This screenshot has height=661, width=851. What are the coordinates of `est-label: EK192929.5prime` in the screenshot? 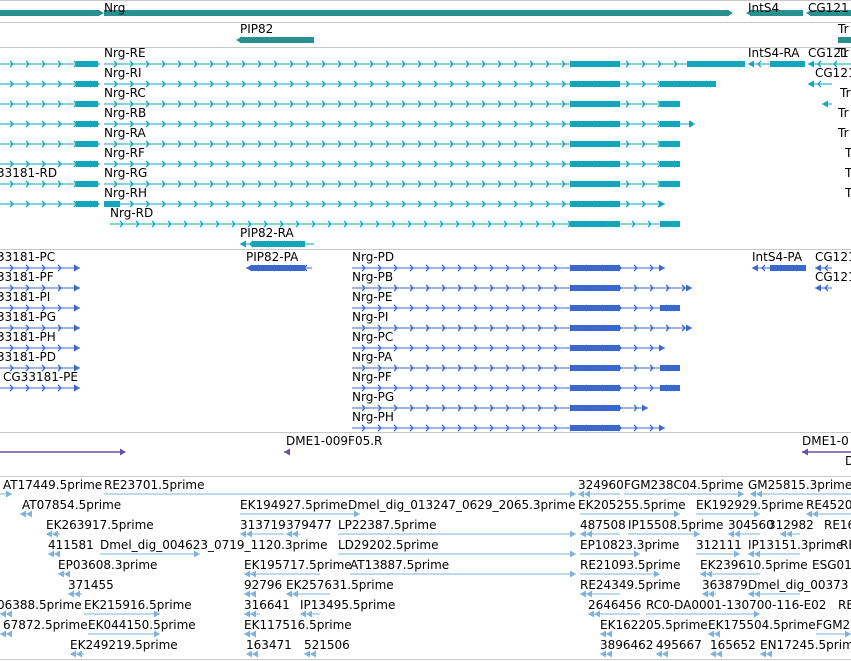 It's located at (750, 505).